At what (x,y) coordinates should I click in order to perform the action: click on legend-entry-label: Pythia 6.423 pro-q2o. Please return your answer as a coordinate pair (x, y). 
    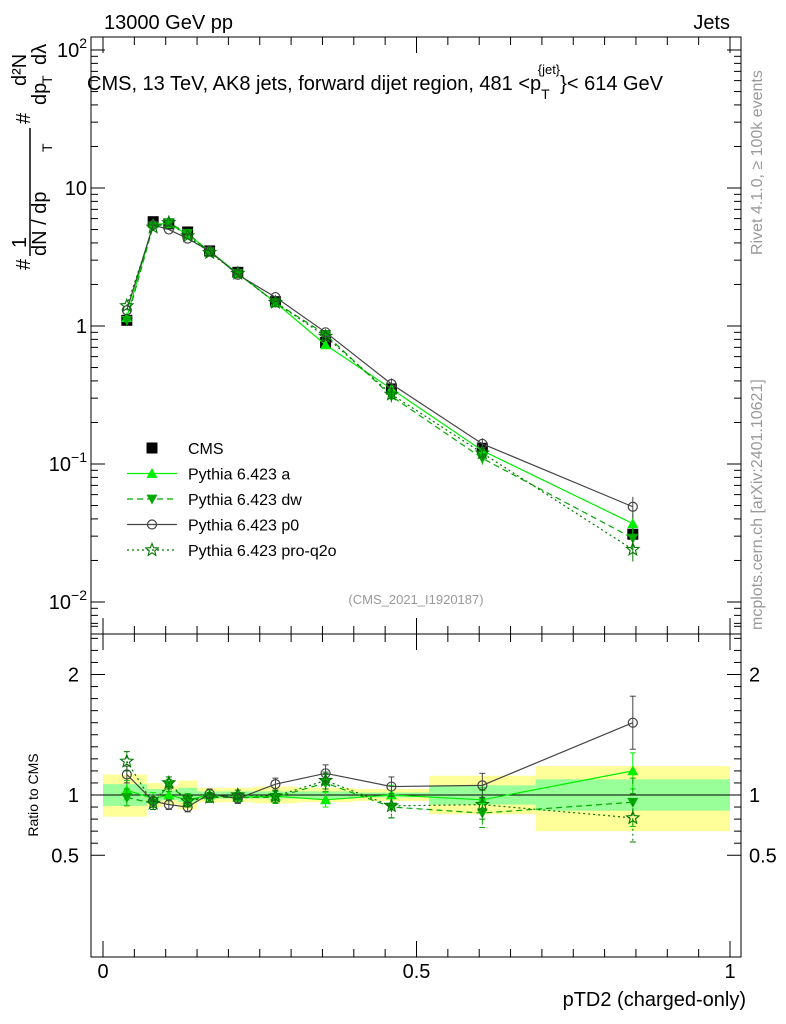
    Looking at the image, I should click on (262, 551).